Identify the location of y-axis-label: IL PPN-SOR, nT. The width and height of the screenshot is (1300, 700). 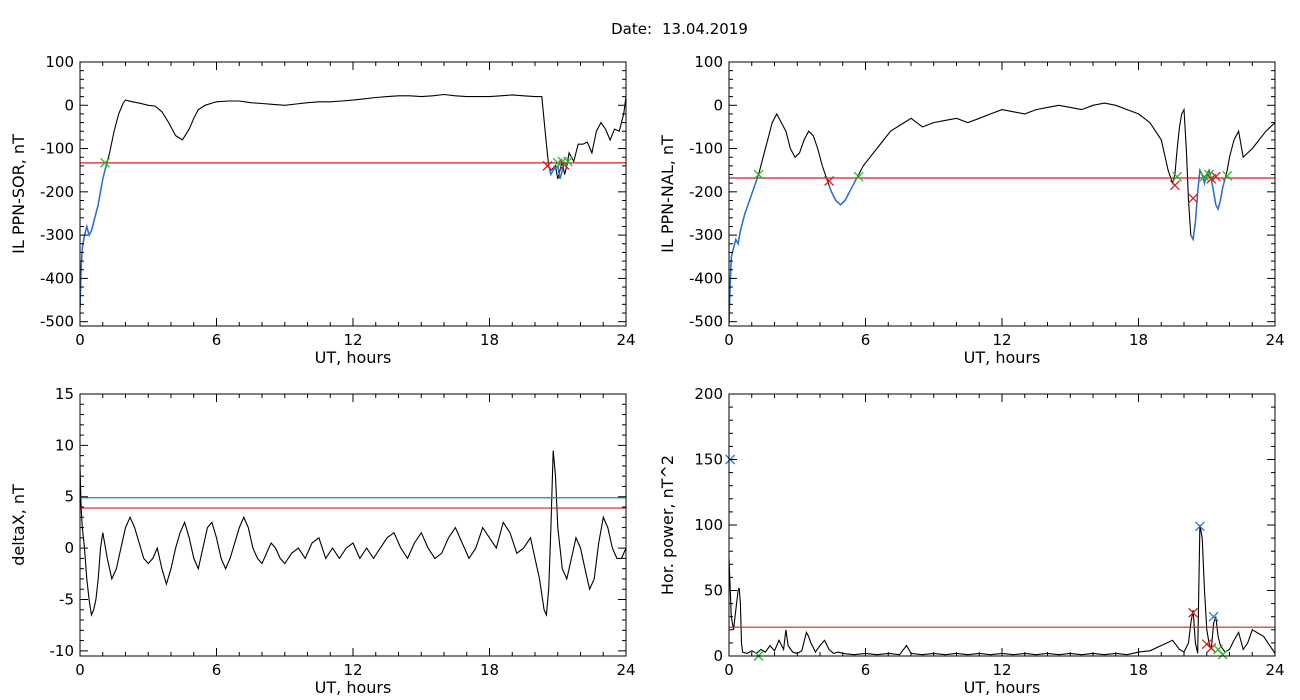
(18, 194).